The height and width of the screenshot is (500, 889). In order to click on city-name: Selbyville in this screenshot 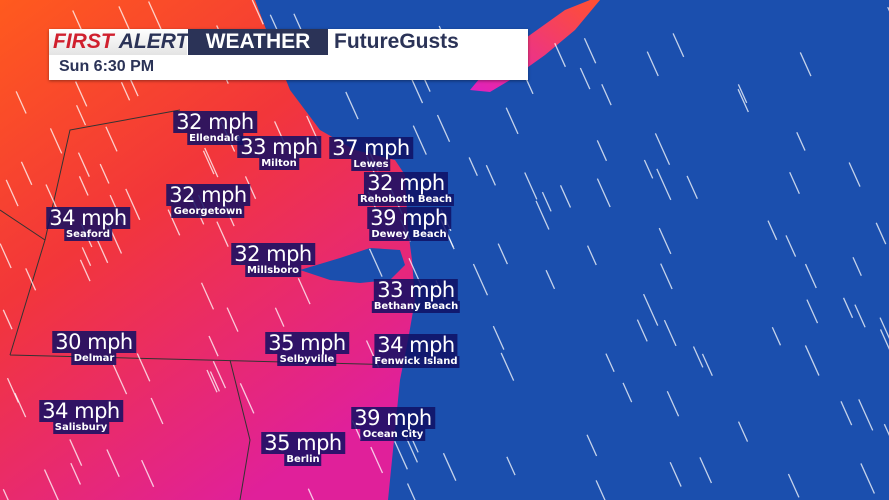, I will do `click(307, 360)`.